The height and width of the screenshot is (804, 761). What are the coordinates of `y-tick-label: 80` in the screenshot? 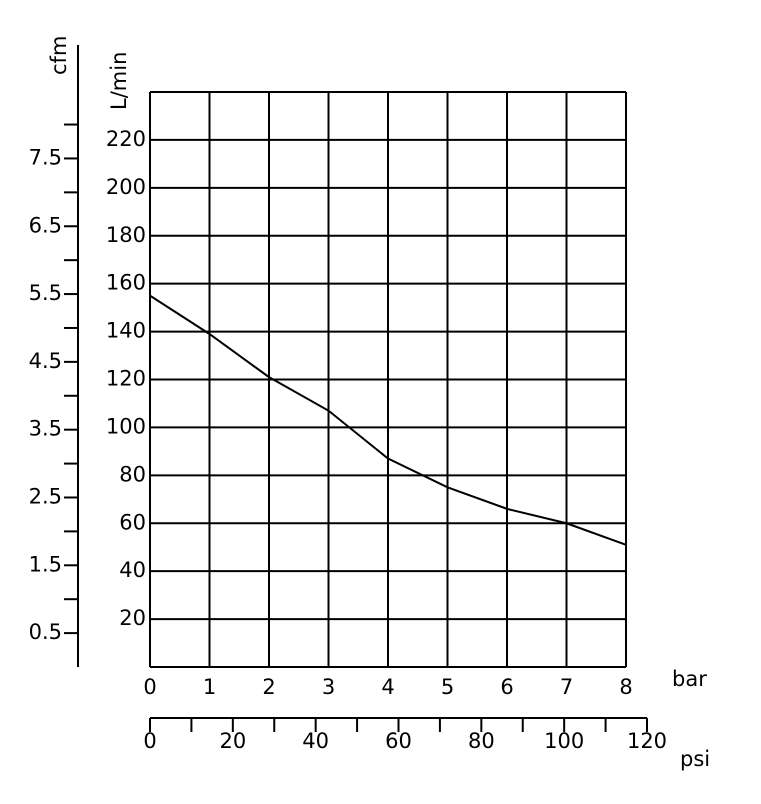 It's located at (132, 474).